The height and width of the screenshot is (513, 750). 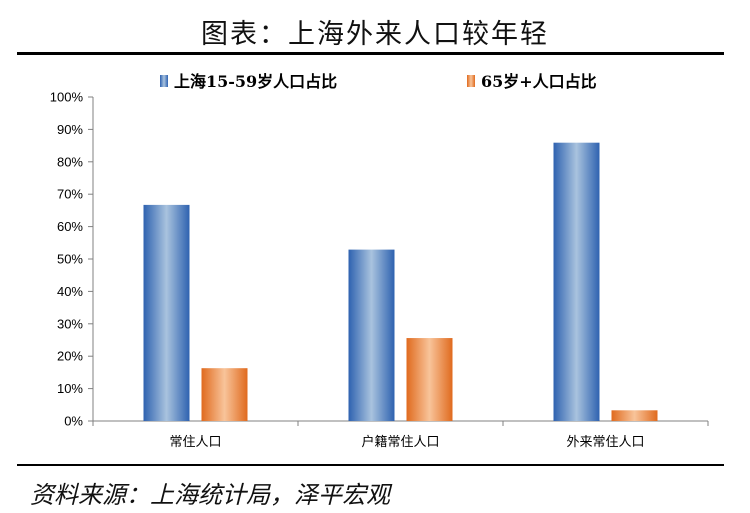 I want to click on y-axis: 0% 10% 20% 30% 40% 50% 60% 70% 80% 90% 100%, so click(x=72, y=259).